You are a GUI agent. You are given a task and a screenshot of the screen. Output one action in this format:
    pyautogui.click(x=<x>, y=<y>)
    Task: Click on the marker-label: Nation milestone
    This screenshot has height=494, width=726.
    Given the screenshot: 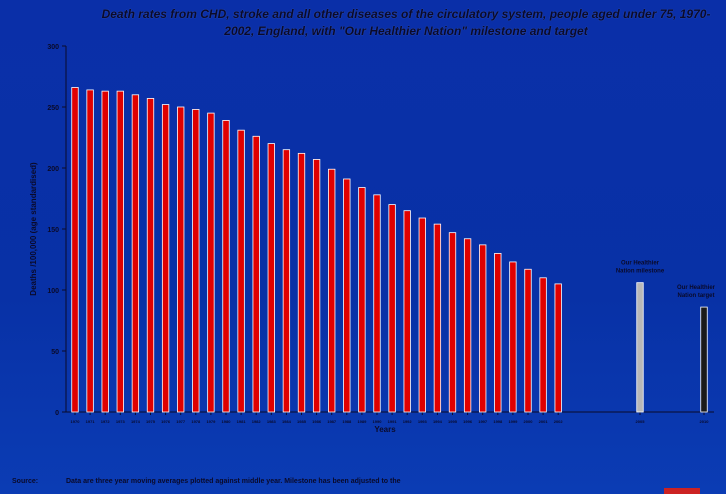 What is the action you would take?
    pyautogui.click(x=640, y=272)
    